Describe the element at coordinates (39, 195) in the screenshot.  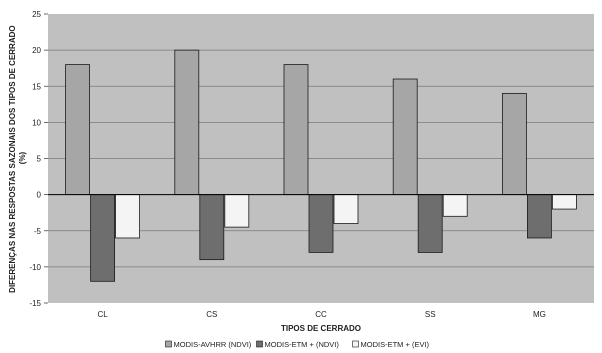
I see `y-tick-label: 0` at that location.